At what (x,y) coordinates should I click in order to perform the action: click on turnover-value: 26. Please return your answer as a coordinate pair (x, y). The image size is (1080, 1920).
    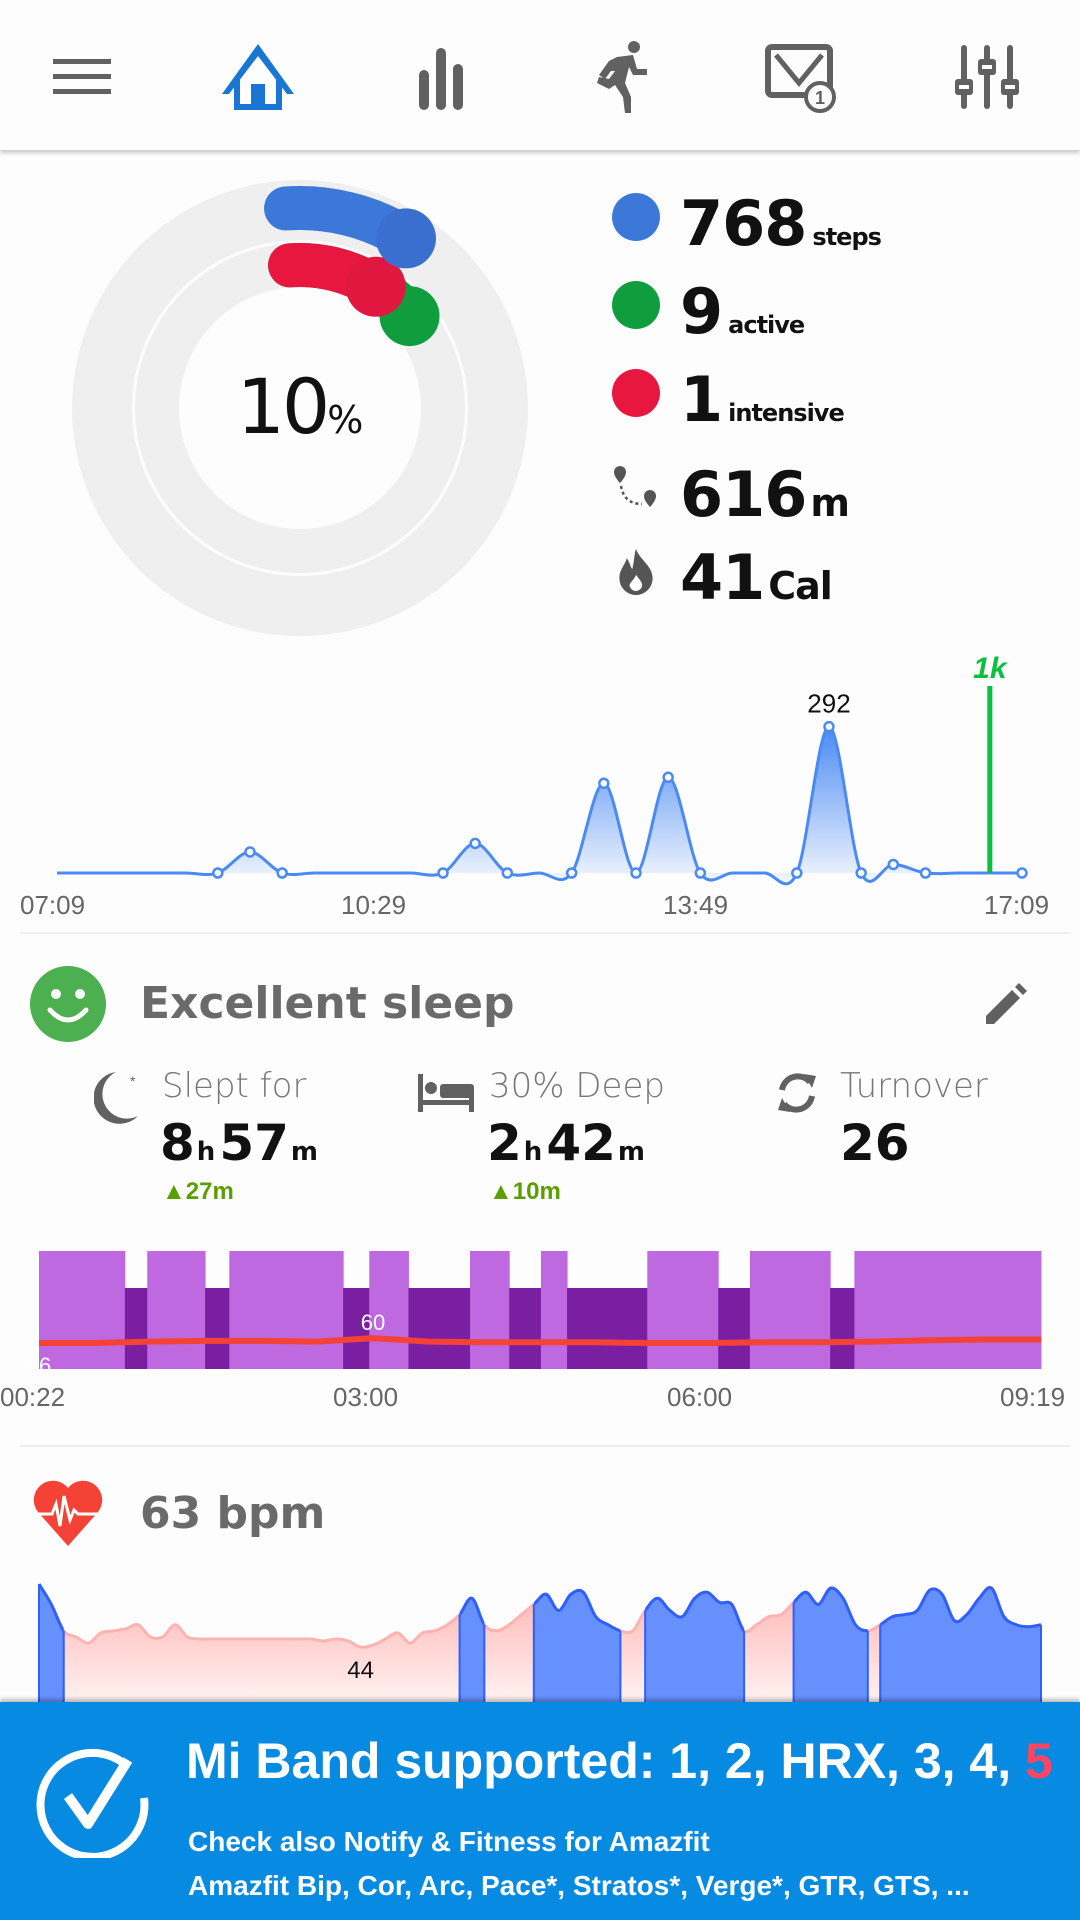
    Looking at the image, I should click on (875, 1143).